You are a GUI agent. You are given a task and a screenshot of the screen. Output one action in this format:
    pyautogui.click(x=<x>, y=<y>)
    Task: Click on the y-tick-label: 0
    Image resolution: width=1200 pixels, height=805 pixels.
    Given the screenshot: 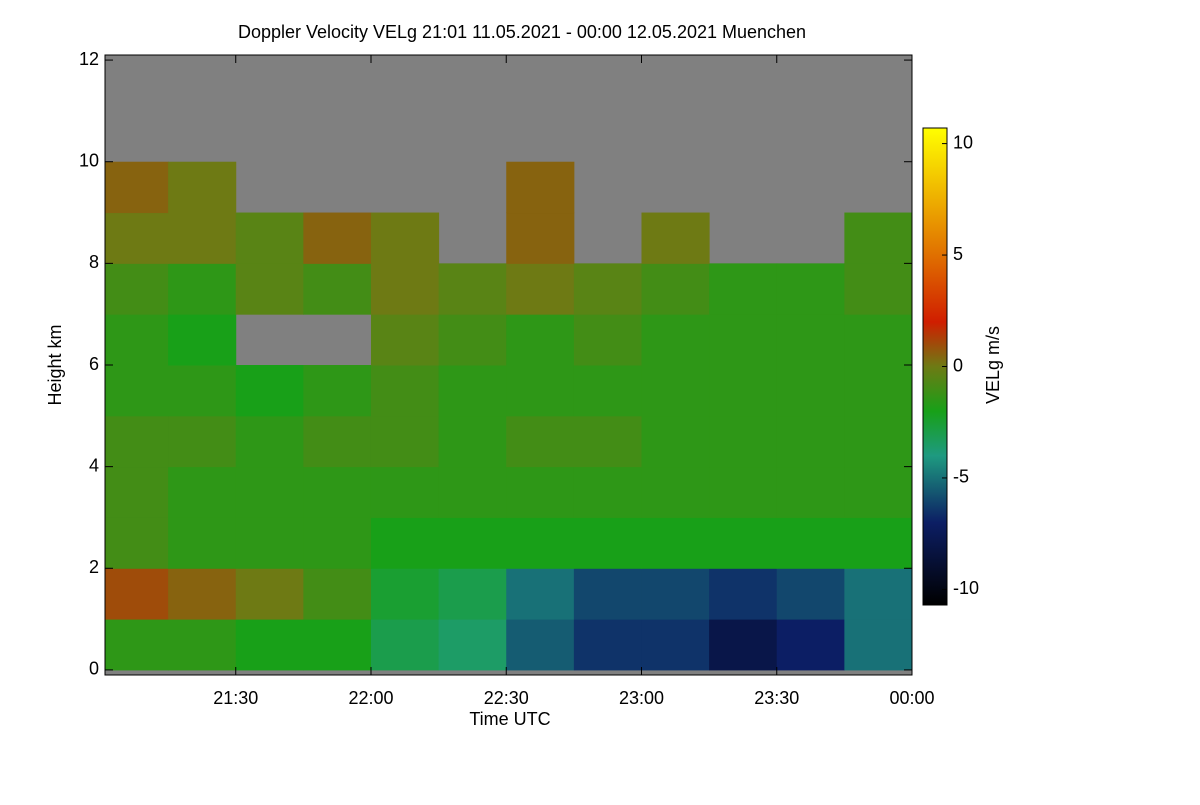 What is the action you would take?
    pyautogui.click(x=94, y=669)
    